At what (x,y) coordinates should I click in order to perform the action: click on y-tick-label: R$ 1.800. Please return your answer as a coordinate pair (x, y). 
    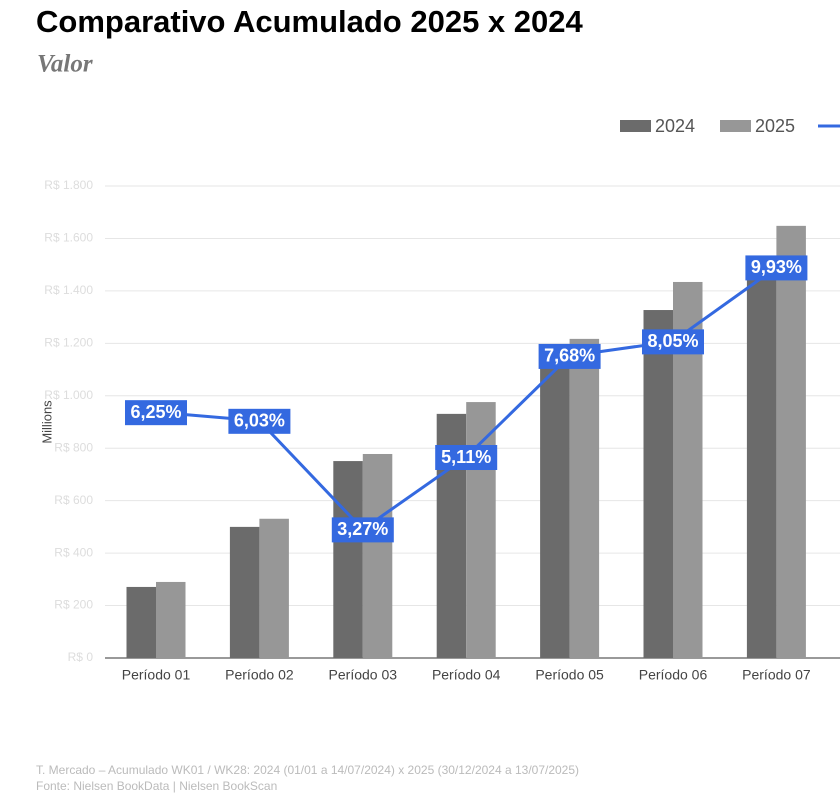
    Looking at the image, I should click on (68, 185).